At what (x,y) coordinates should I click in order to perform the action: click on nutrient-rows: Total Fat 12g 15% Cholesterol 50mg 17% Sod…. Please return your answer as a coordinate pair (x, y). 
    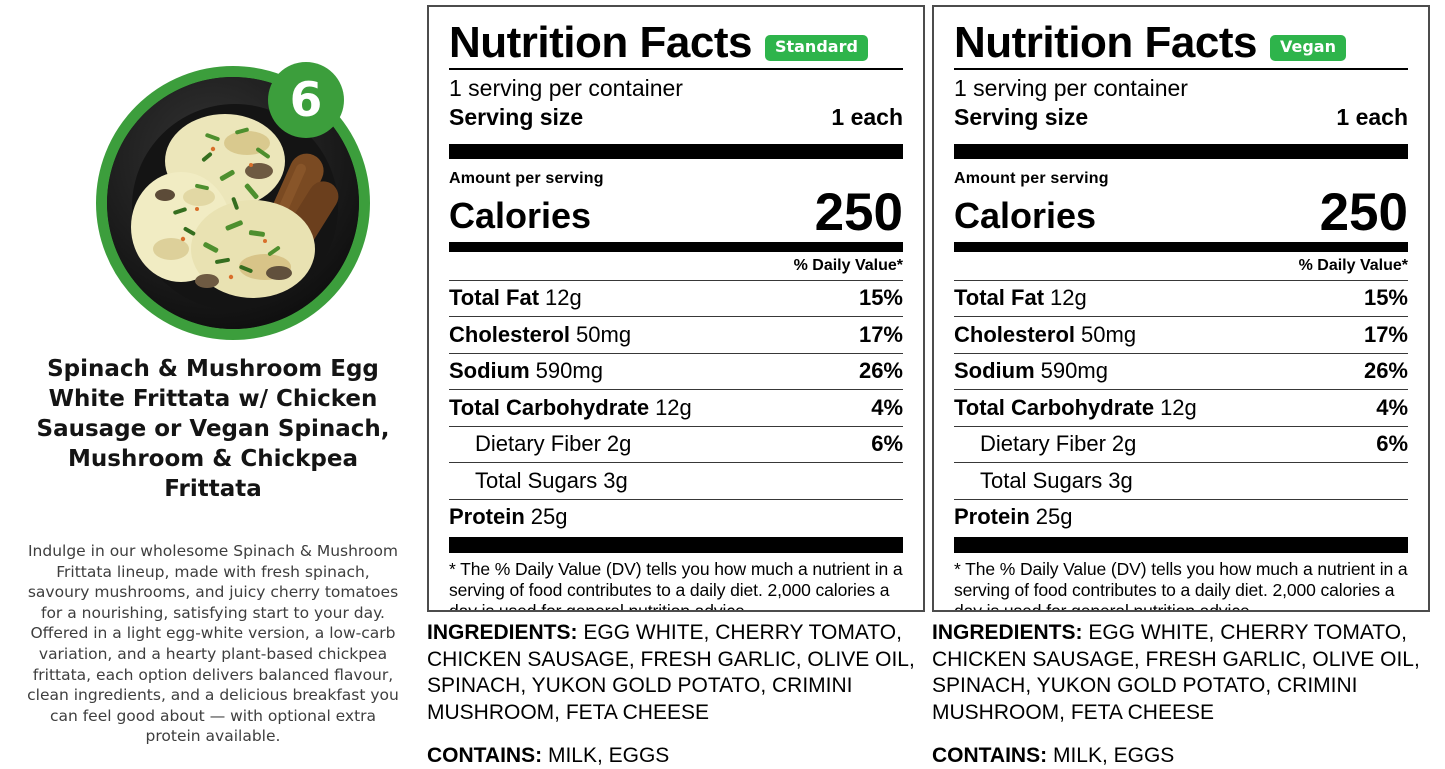
    Looking at the image, I should click on (676, 408).